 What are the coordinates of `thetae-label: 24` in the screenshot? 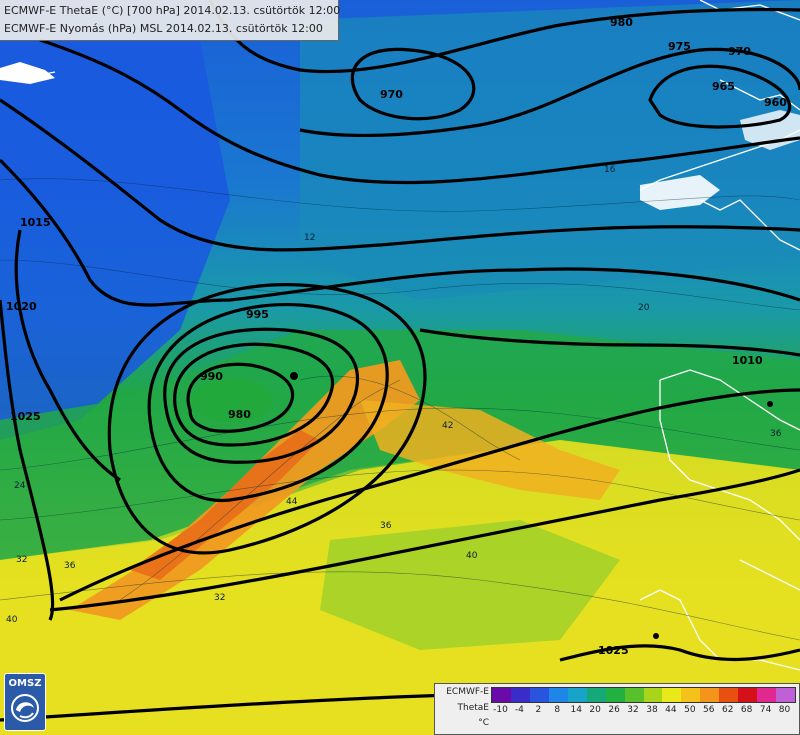 It's located at (20, 486).